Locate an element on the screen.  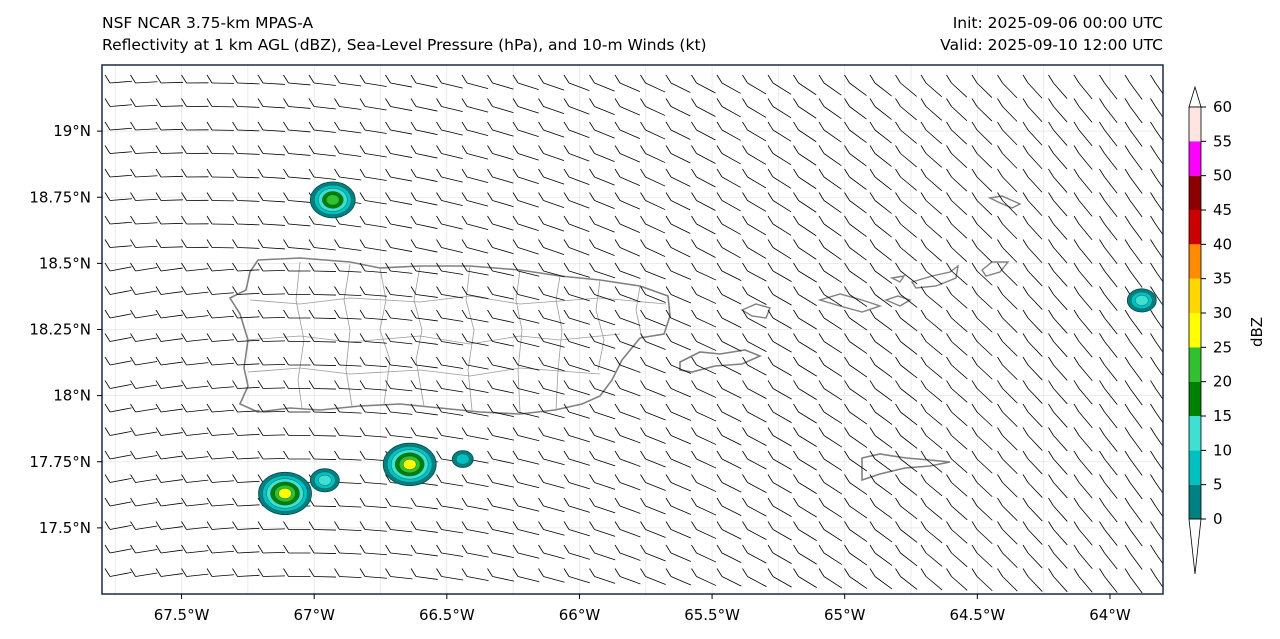
colorbar-tick-label: 55 is located at coordinates (1222, 141).